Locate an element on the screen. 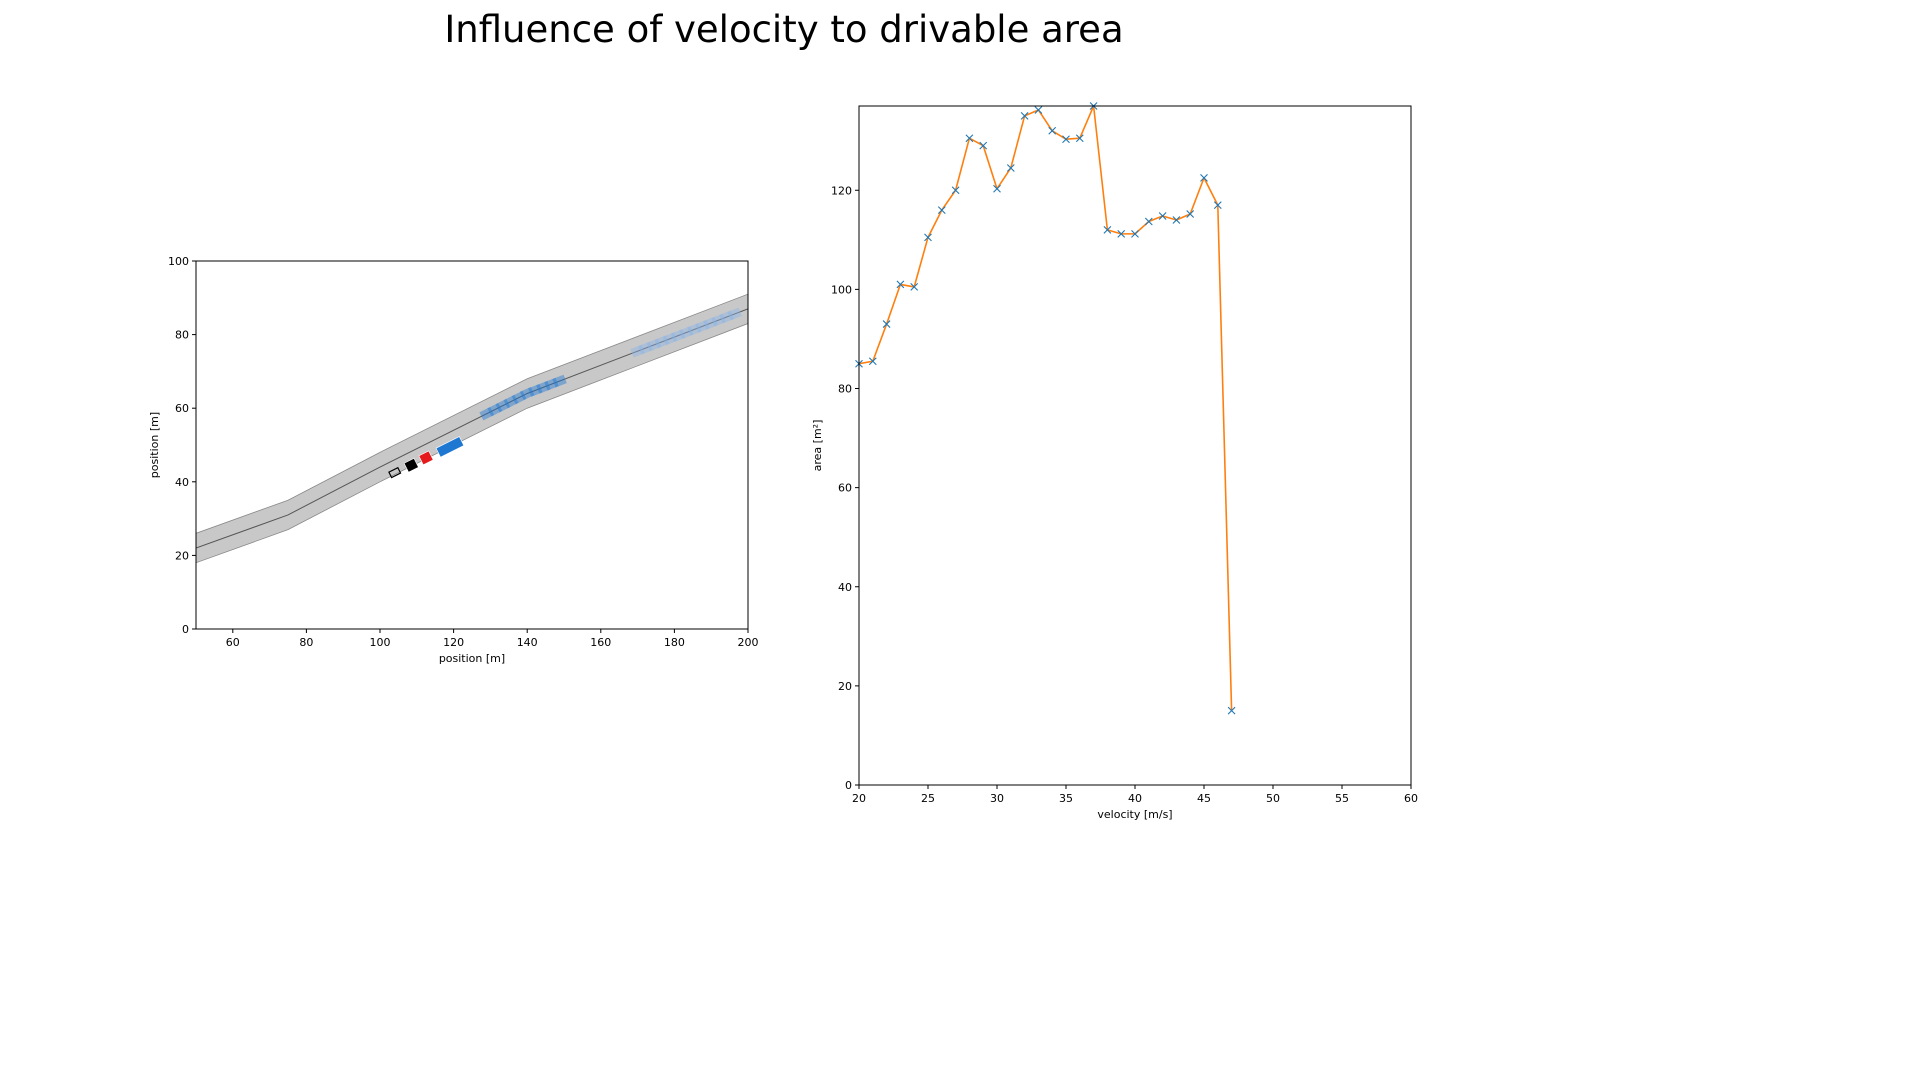 This screenshot has width=1920, height=1080. map-axes-frame is located at coordinates (472, 445).